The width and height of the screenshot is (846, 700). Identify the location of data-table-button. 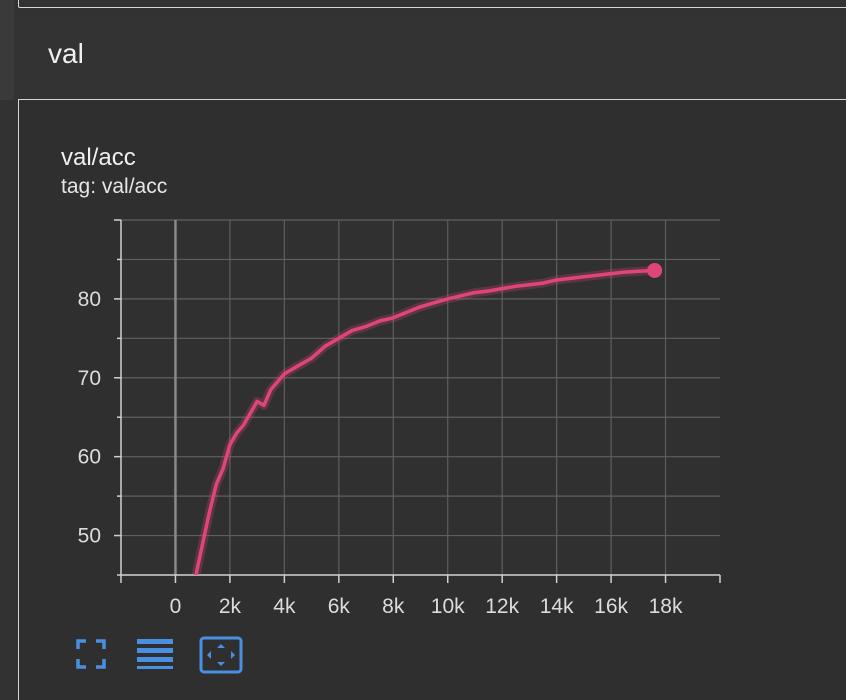
(155, 654).